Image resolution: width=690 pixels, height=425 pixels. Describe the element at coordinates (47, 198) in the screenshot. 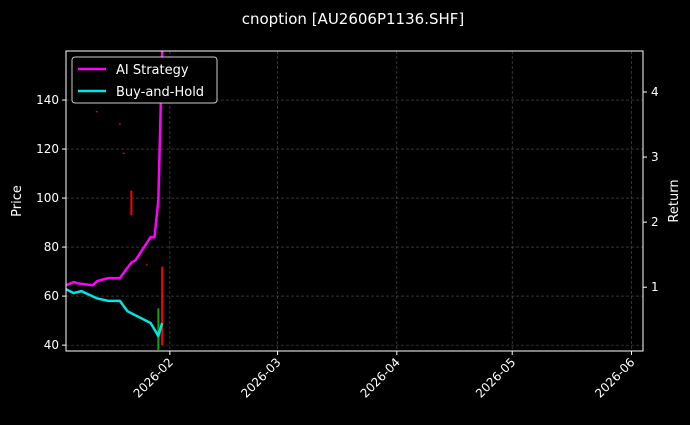

I see `y-tick-label: 100` at that location.